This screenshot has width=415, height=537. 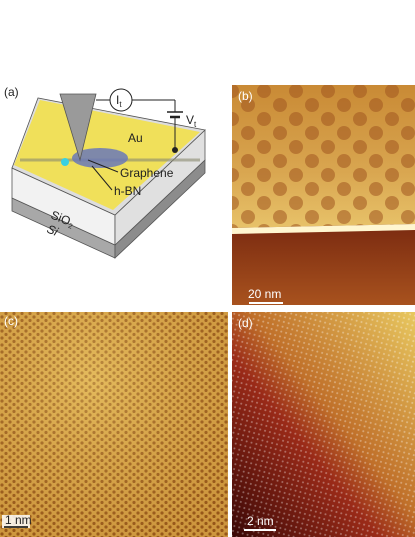 I want to click on panel-label: (d), so click(x=245, y=323).